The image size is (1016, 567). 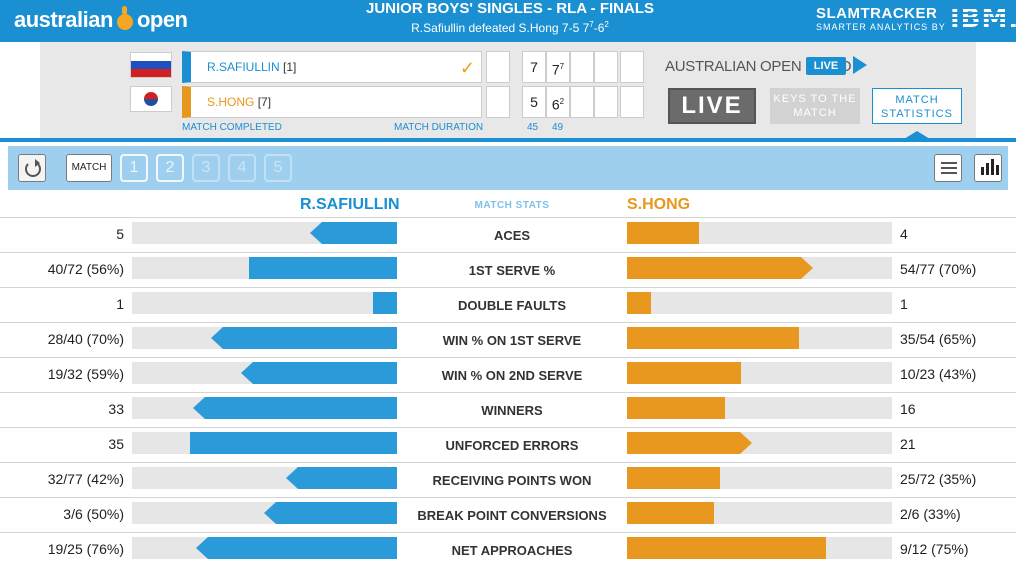 I want to click on stat-row: 33 WINNERS 16, so click(x=508, y=409).